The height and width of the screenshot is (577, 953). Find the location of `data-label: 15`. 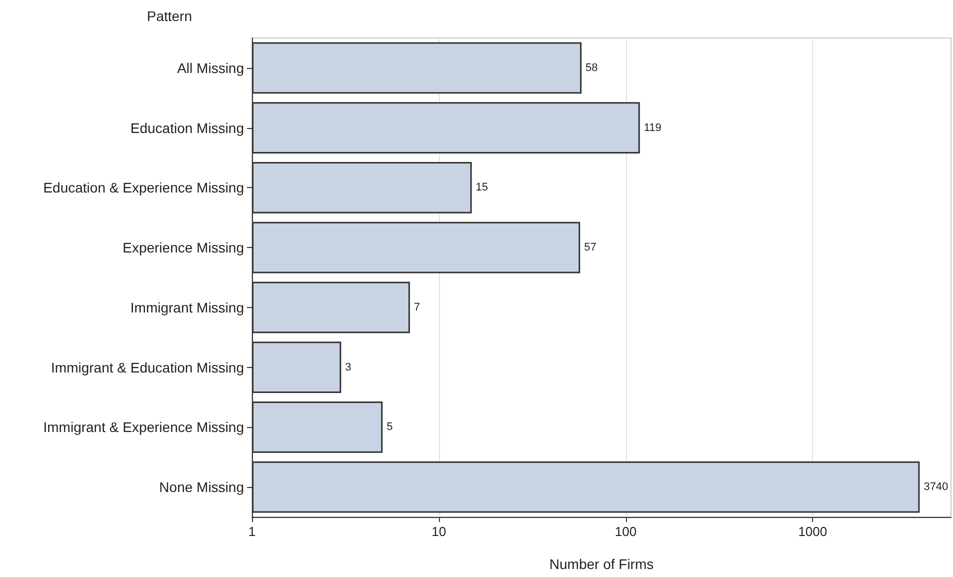

data-label: 15 is located at coordinates (482, 188).